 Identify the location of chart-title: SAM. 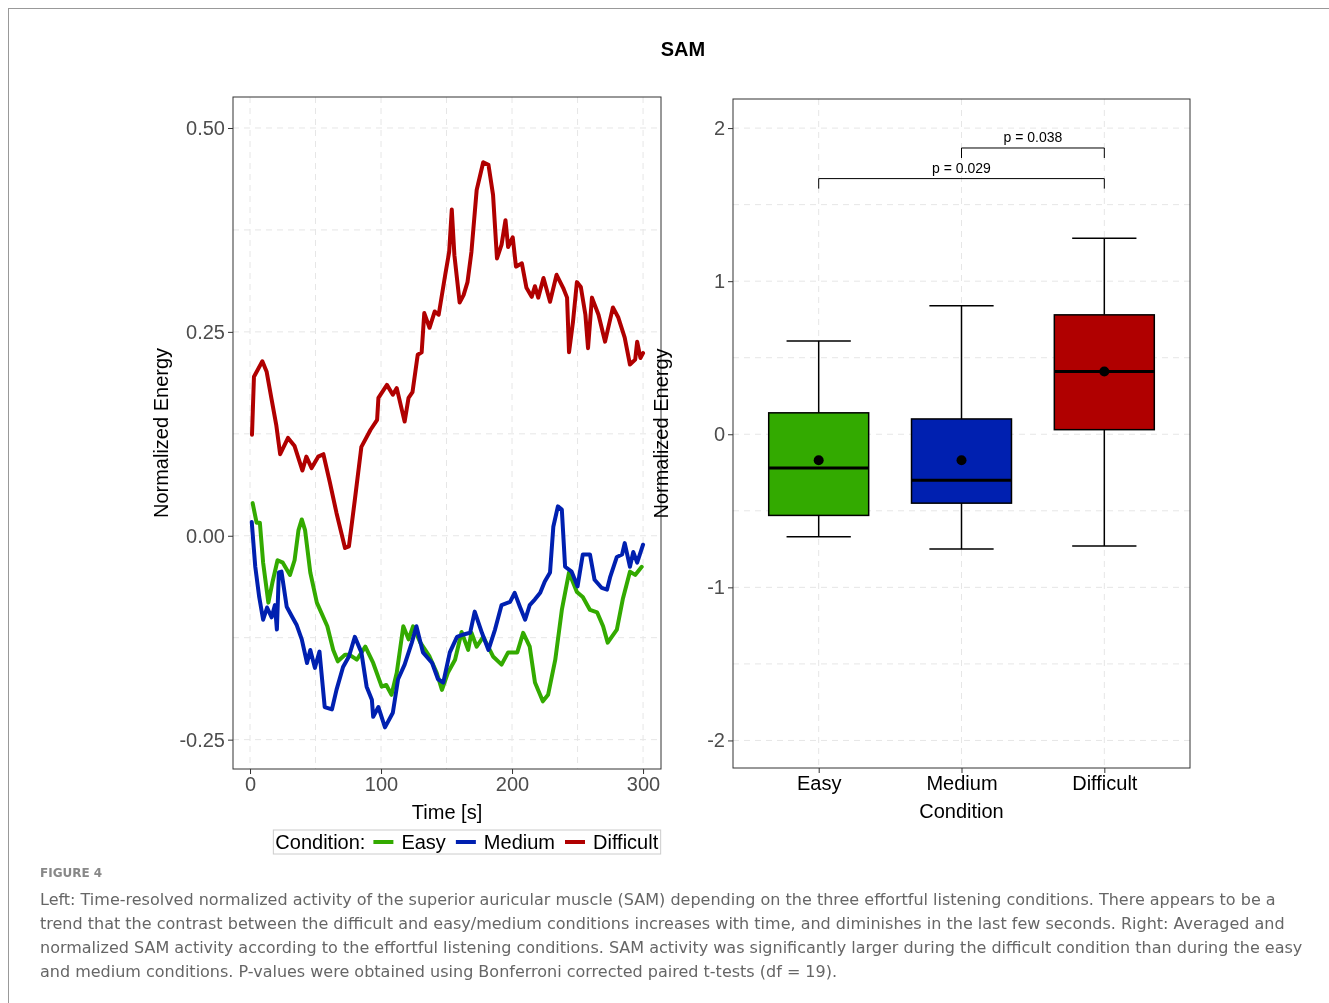
(683, 49).